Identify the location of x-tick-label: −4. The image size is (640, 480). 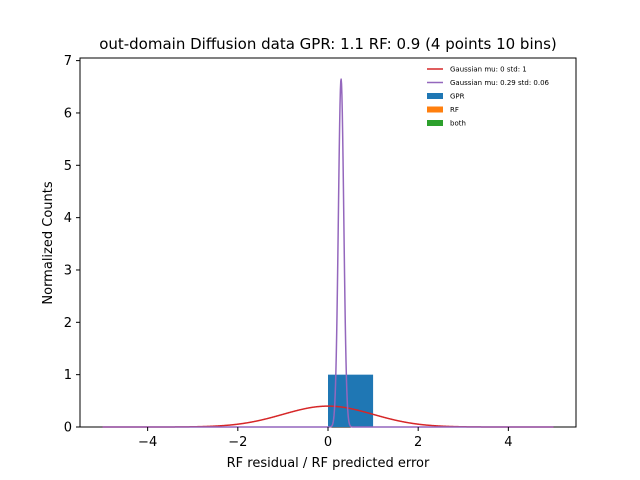
(147, 442).